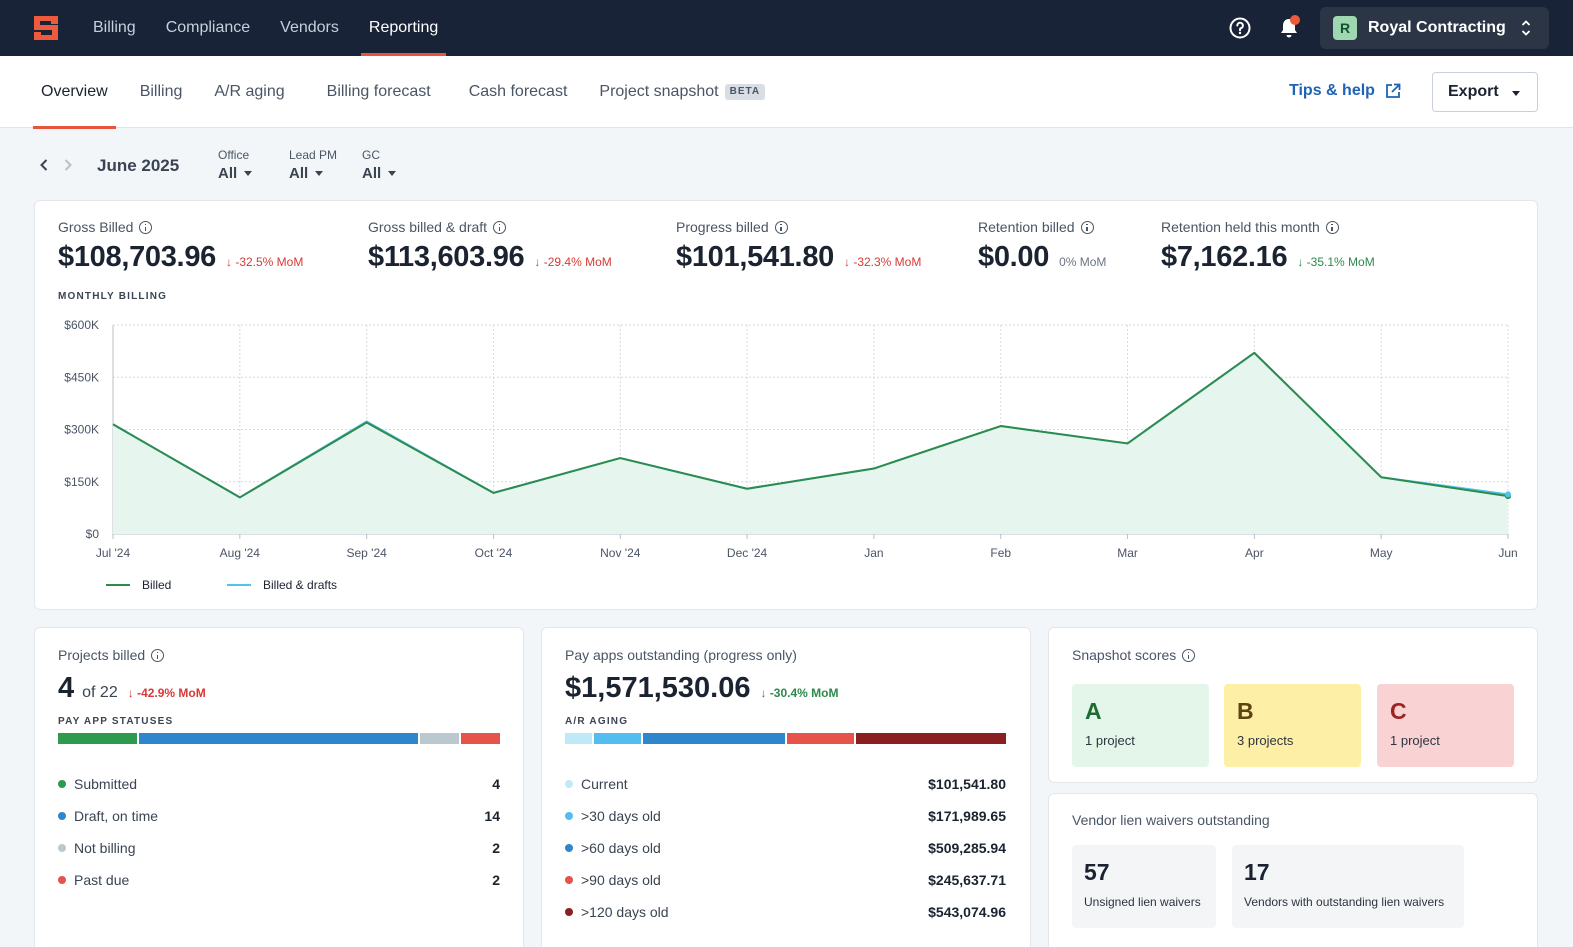 This screenshot has height=947, width=1573. What do you see at coordinates (1245, 711) in the screenshot?
I see `score-grade: B` at bounding box center [1245, 711].